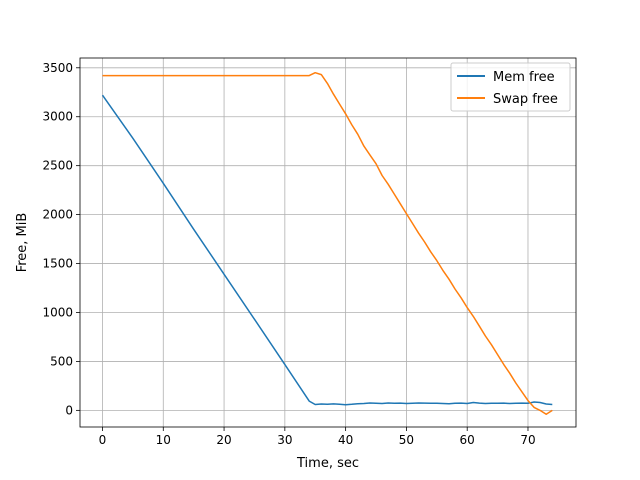  What do you see at coordinates (57, 215) in the screenshot?
I see `y-tick-label: 2000` at bounding box center [57, 215].